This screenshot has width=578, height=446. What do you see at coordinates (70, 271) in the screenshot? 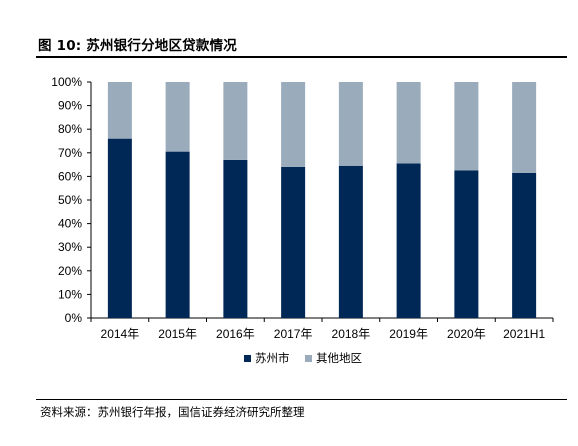
I see `y-tick-label: 20%` at bounding box center [70, 271].